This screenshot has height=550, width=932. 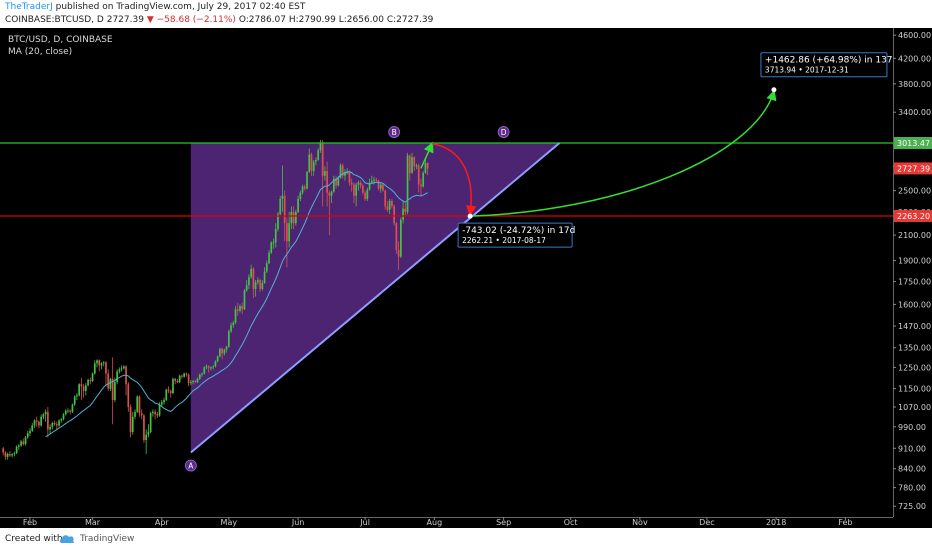 What do you see at coordinates (29, 7) in the screenshot?
I see `author-link: TheTraderJ` at bounding box center [29, 7].